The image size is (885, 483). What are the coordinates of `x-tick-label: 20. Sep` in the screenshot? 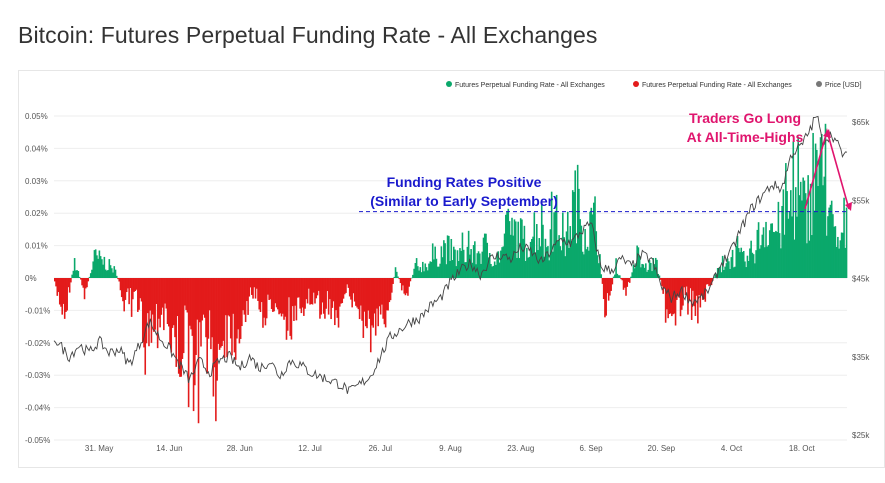 It's located at (662, 448).